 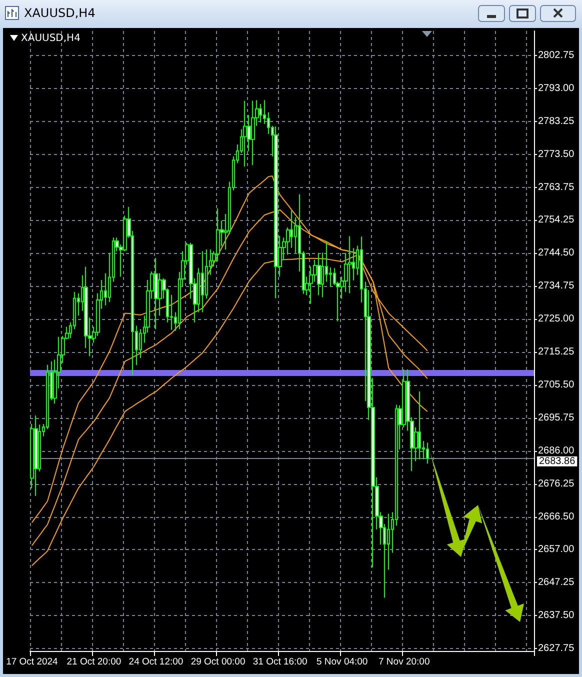 What do you see at coordinates (556, 385) in the screenshot?
I see `y-tick-label: 2705.50` at bounding box center [556, 385].